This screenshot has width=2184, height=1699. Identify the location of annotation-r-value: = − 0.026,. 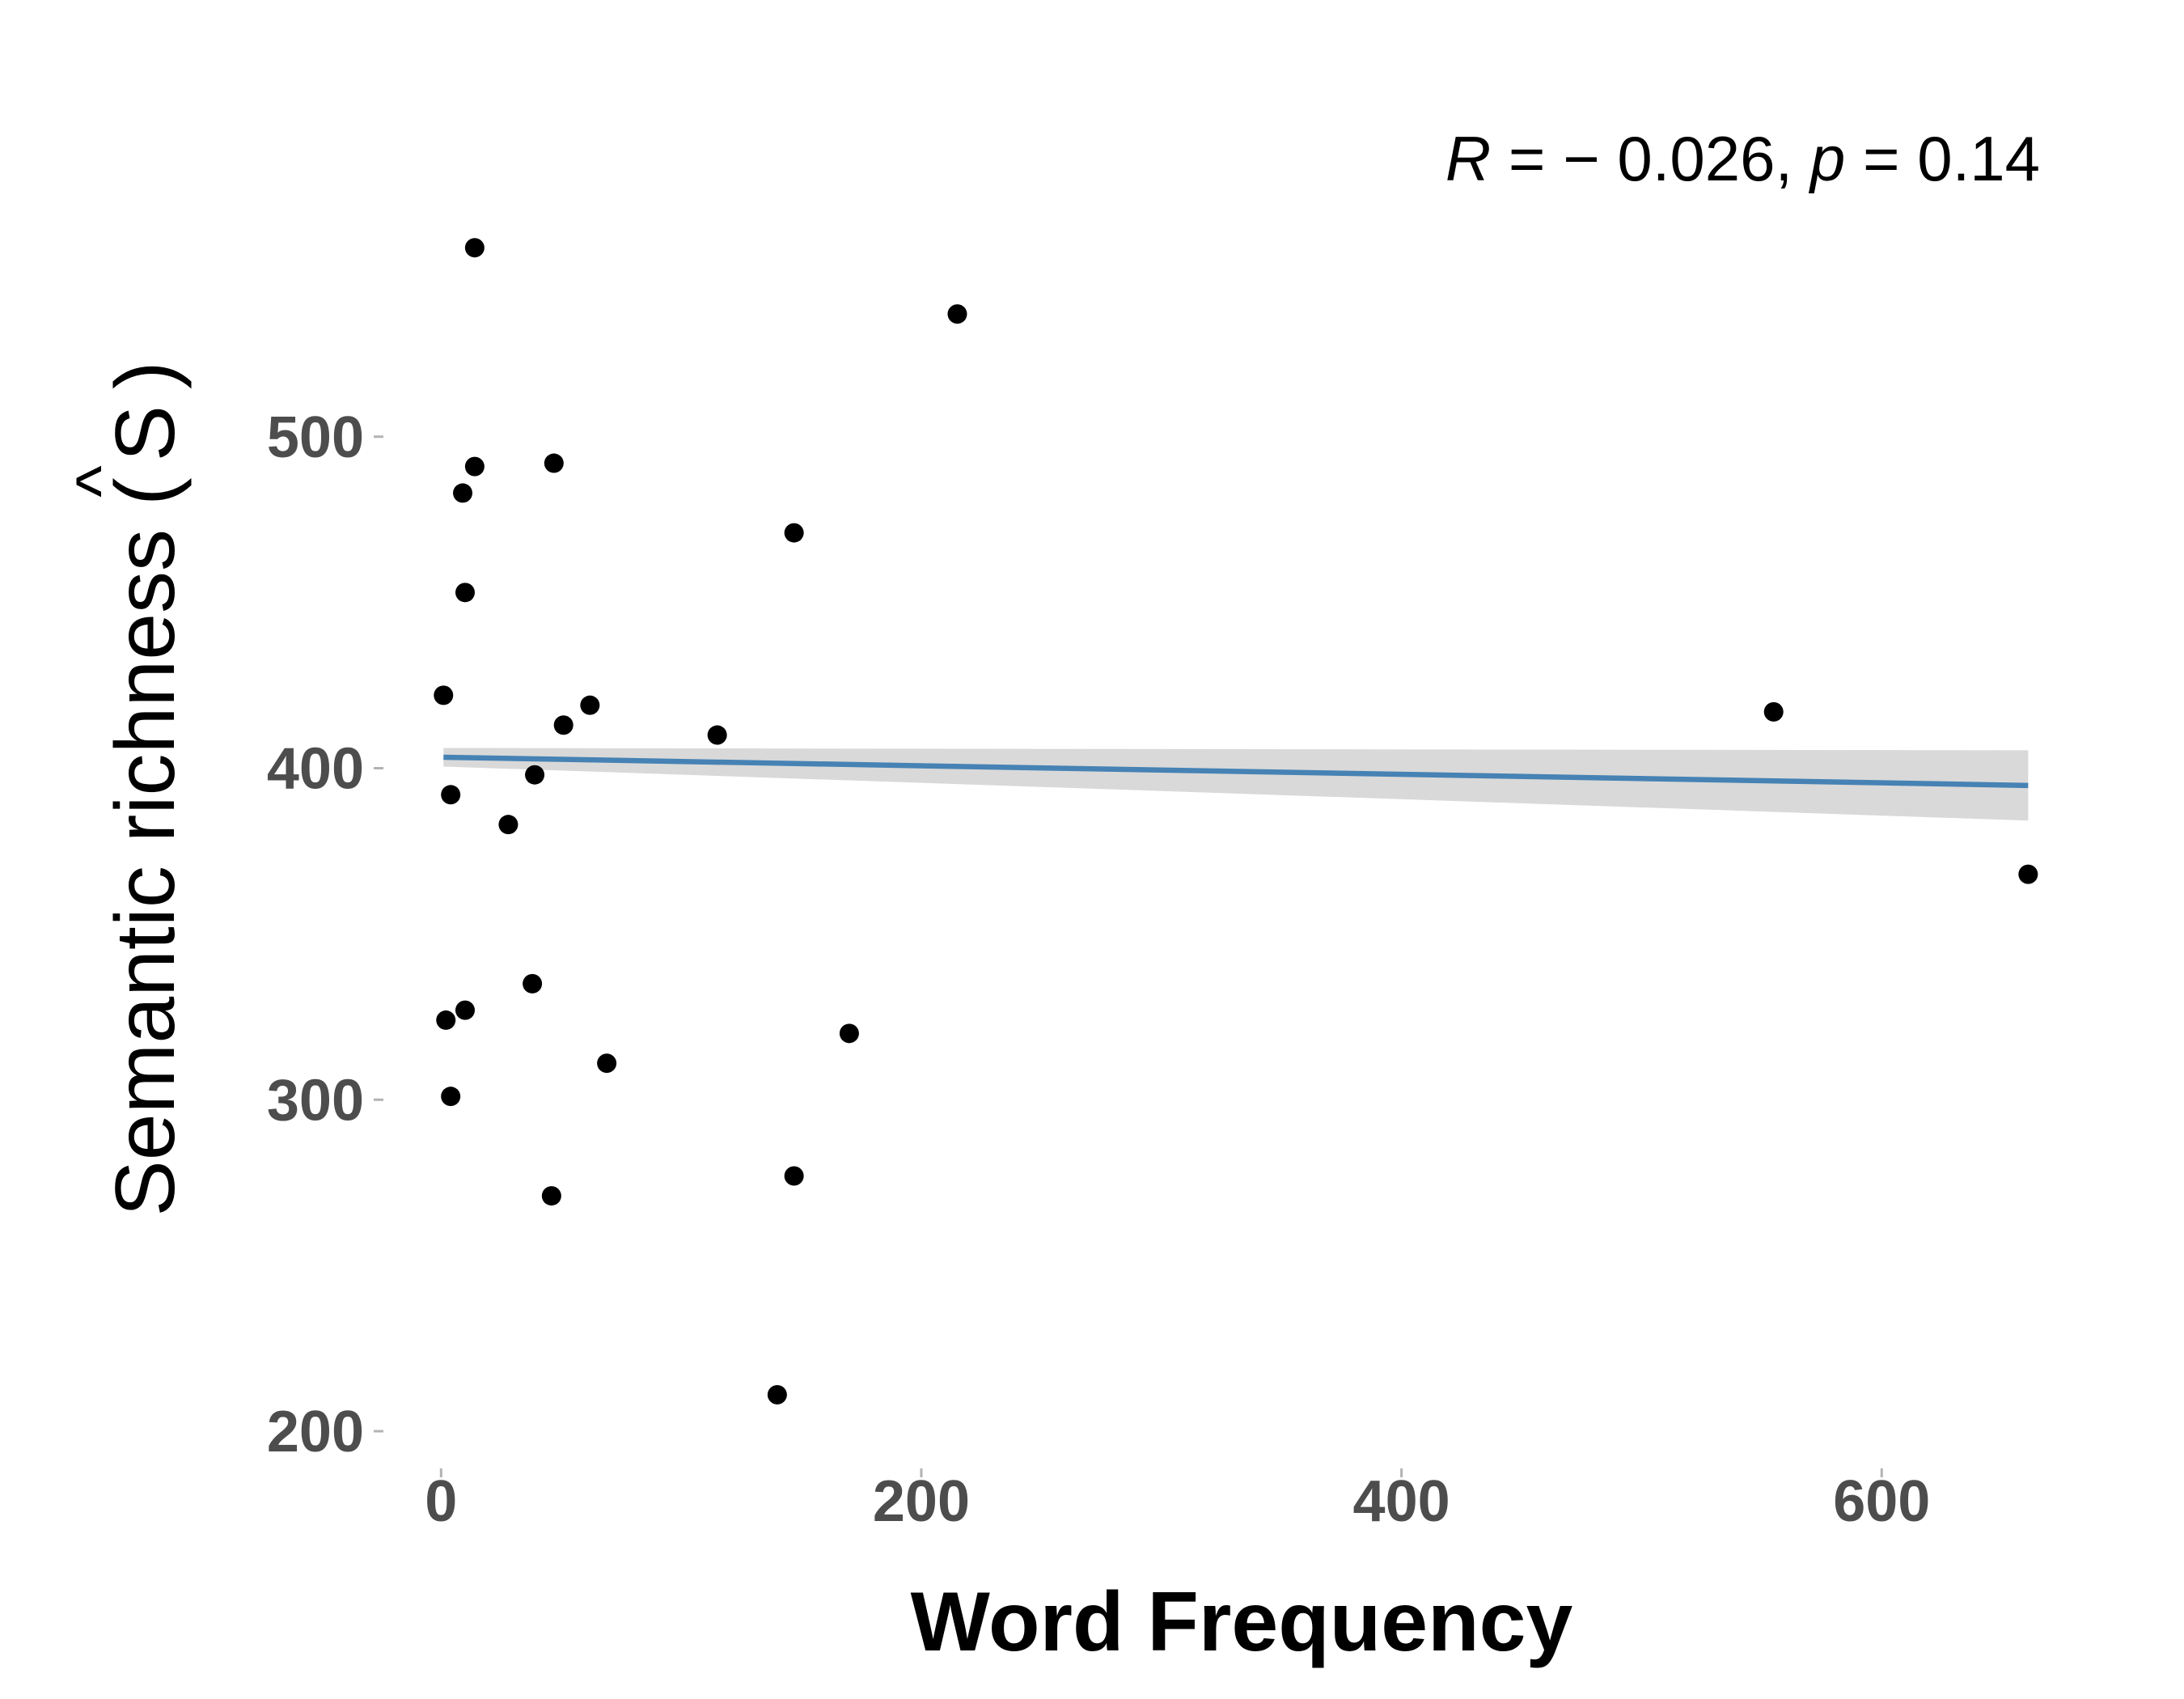
(1650, 158).